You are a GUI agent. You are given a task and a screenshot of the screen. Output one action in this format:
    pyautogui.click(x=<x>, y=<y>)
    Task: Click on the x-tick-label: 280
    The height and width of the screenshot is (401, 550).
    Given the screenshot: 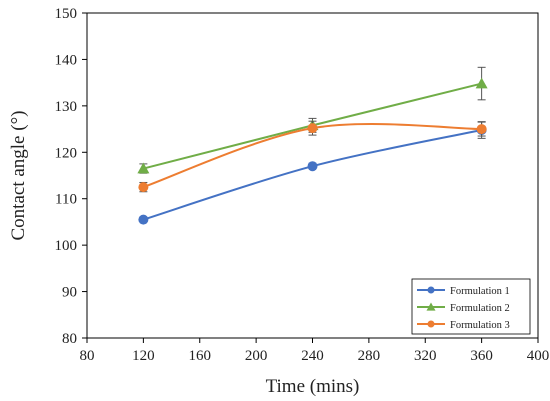 What is the action you would take?
    pyautogui.click(x=369, y=356)
    